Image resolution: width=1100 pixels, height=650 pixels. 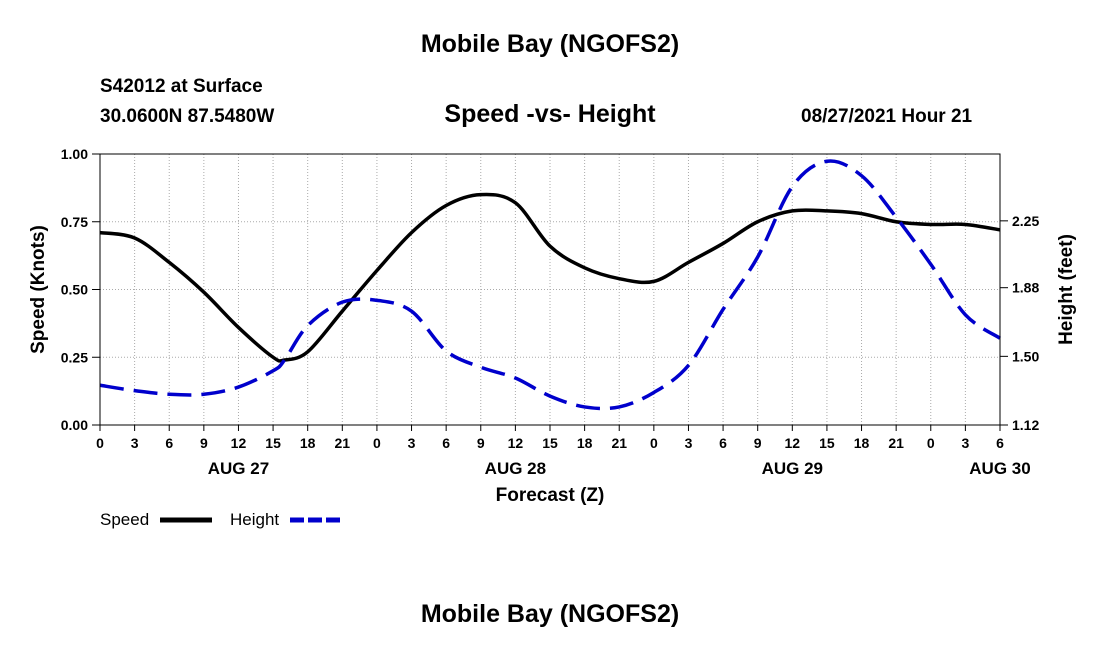 I want to click on y-left-tick-label: 0.25, so click(x=74, y=357).